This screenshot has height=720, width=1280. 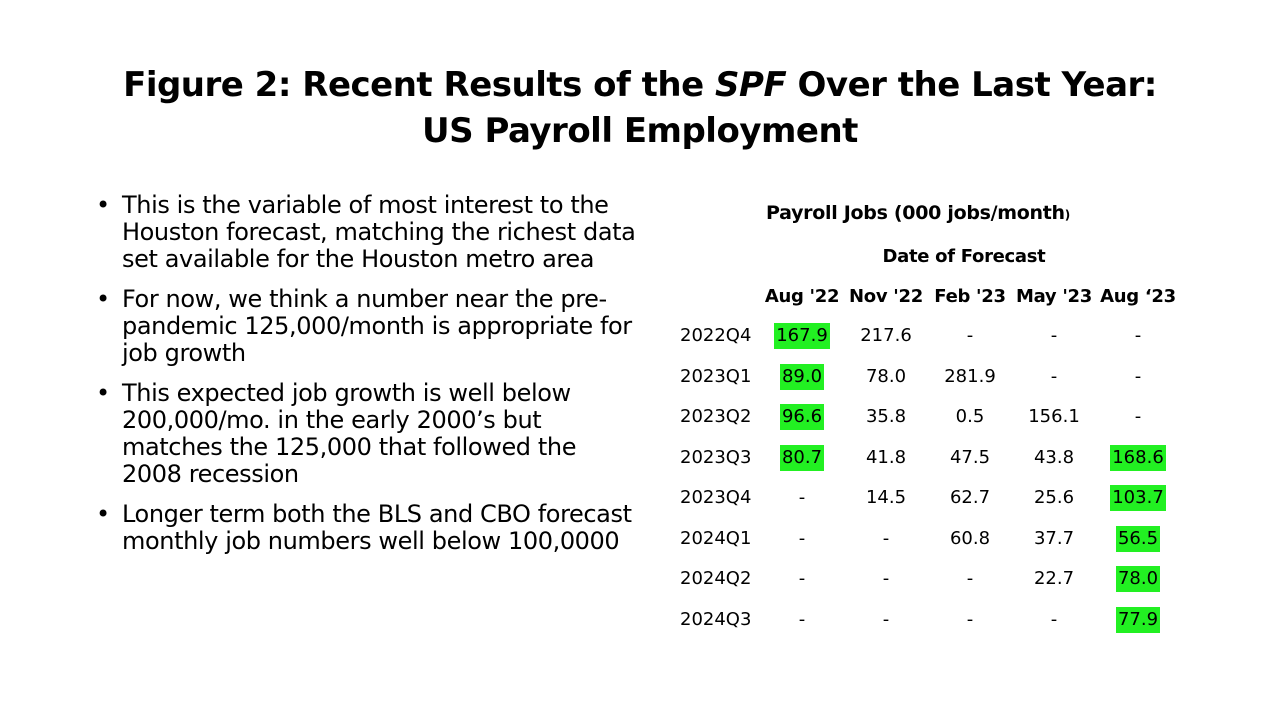 What do you see at coordinates (716, 457) in the screenshot?
I see `row-label: 2023Q3` at bounding box center [716, 457].